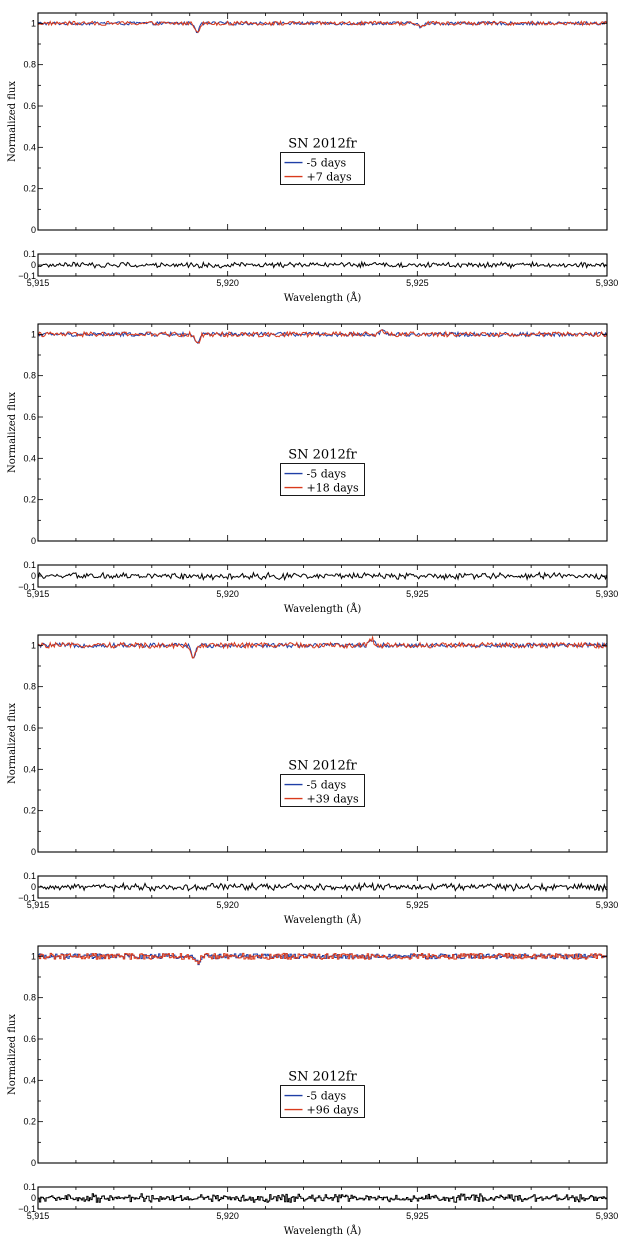 The height and width of the screenshot is (1259, 630). I want to click on legend-entry: +7 days, so click(330, 177).